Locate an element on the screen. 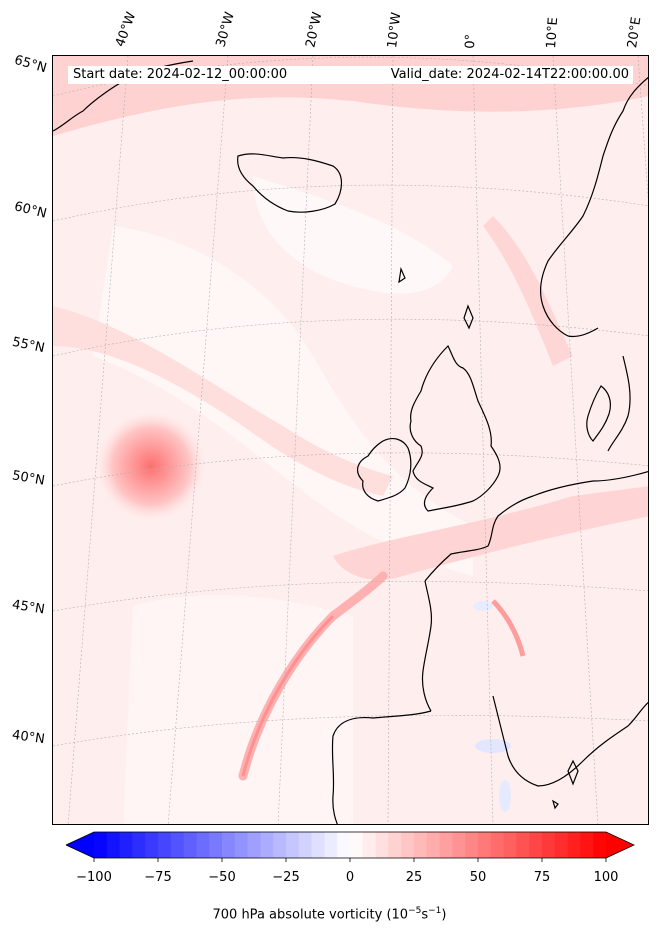 The image size is (659, 936). lon-label-30w: 30°W is located at coordinates (225, 30).